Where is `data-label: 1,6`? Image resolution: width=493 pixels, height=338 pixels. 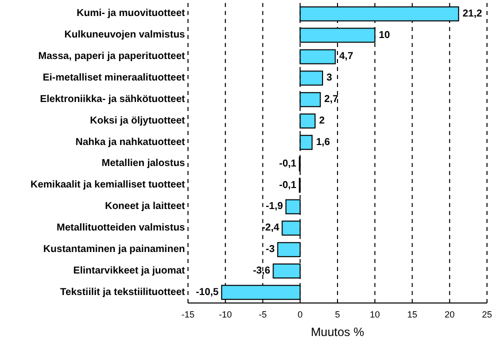
data-label: 1,6 is located at coordinates (323, 142).